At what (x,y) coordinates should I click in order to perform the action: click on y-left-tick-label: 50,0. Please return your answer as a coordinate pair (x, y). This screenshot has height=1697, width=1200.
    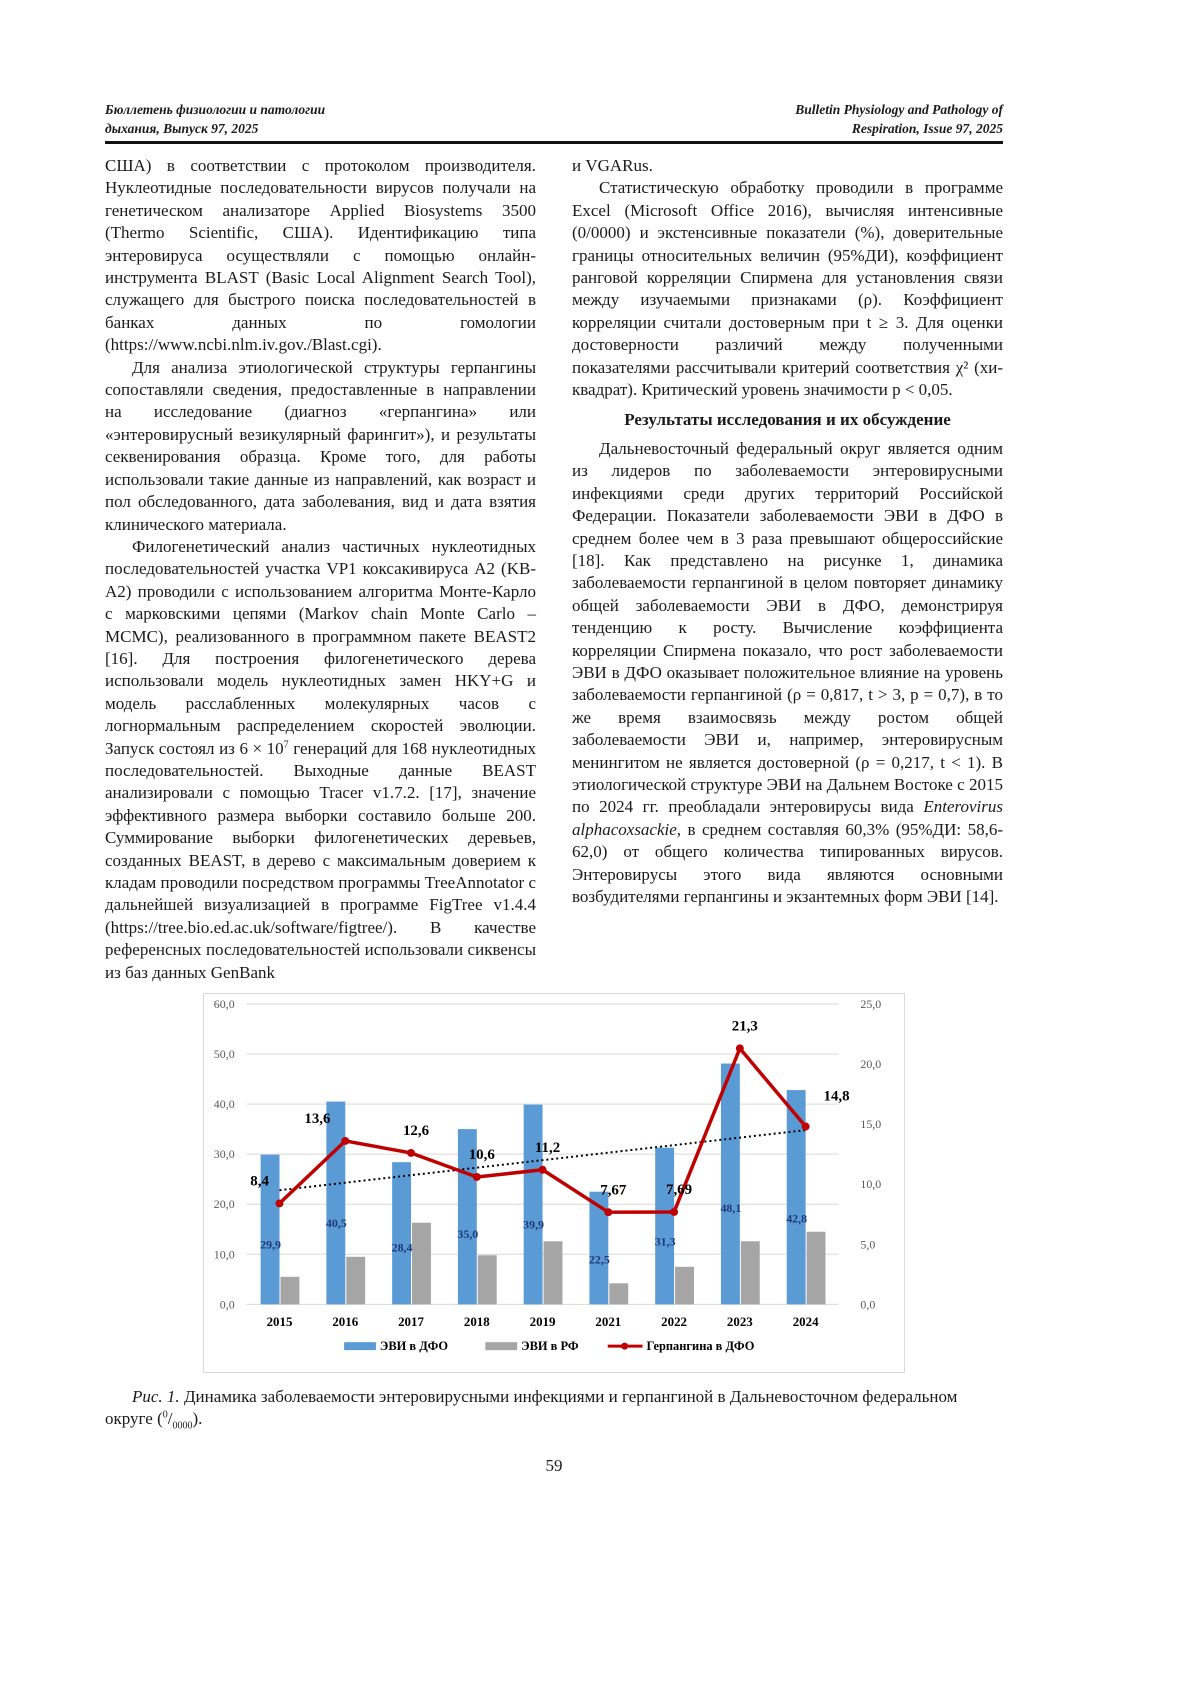
    Looking at the image, I should click on (224, 1054).